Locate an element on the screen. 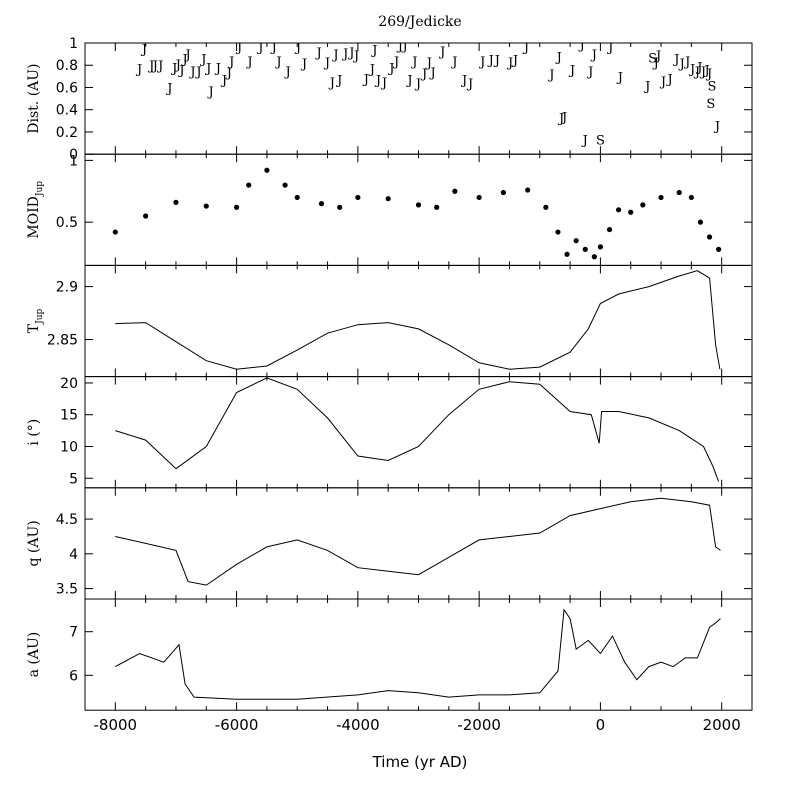 The image size is (797, 797). tjup-series-line is located at coordinates (418, 320).